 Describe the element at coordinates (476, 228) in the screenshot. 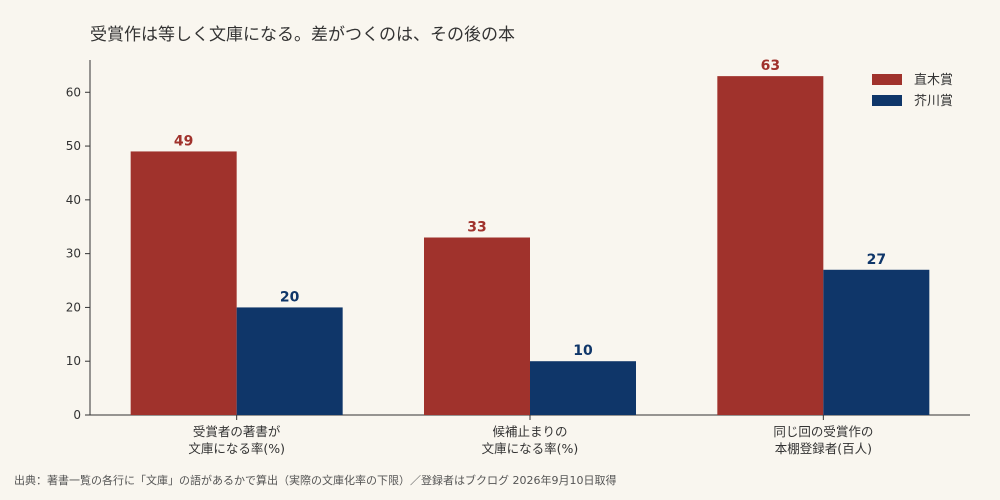

I see `data-label: 33` at that location.